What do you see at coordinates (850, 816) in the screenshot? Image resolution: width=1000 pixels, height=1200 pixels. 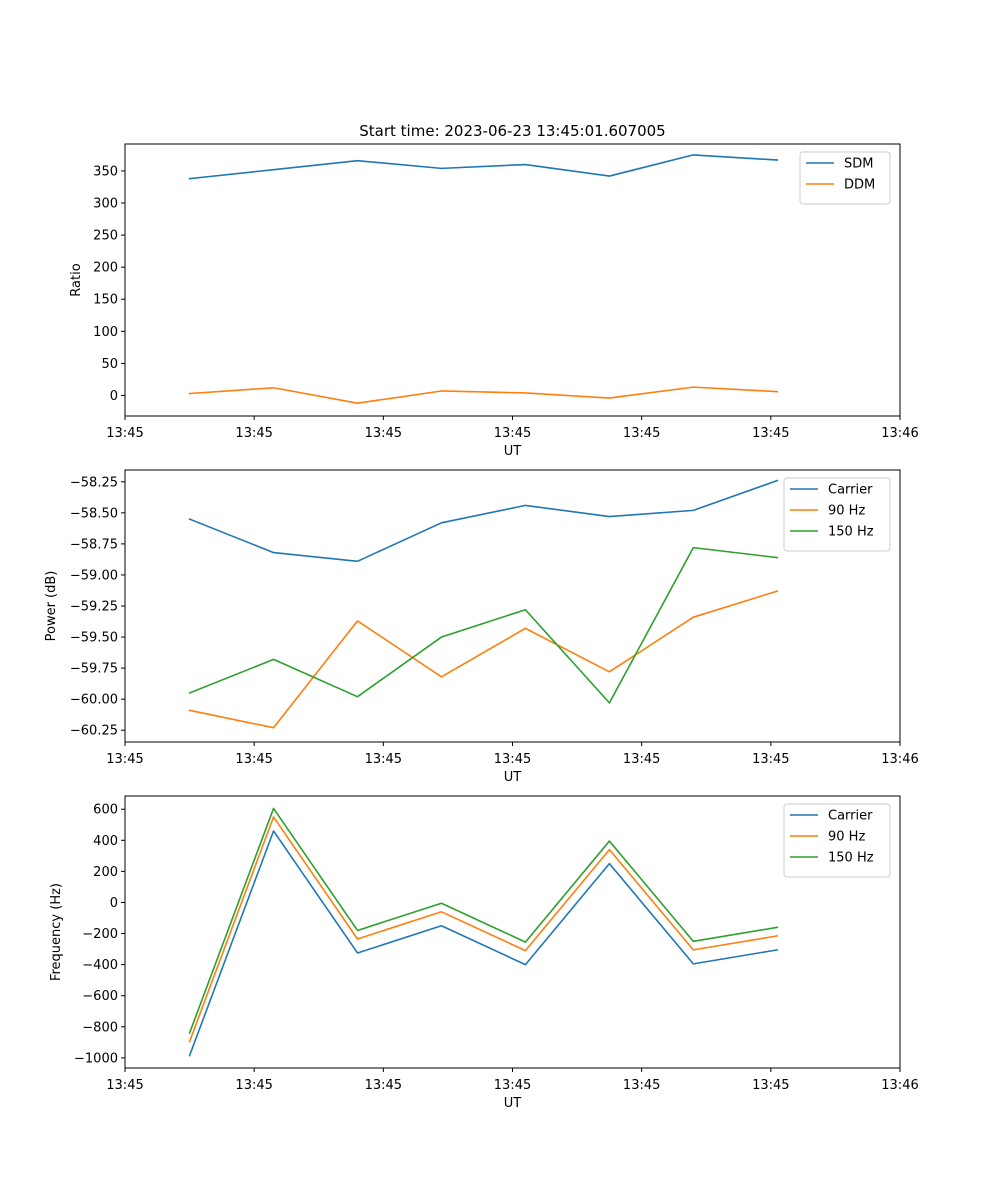 I see `frequency-legend-label: Carrier` at bounding box center [850, 816].